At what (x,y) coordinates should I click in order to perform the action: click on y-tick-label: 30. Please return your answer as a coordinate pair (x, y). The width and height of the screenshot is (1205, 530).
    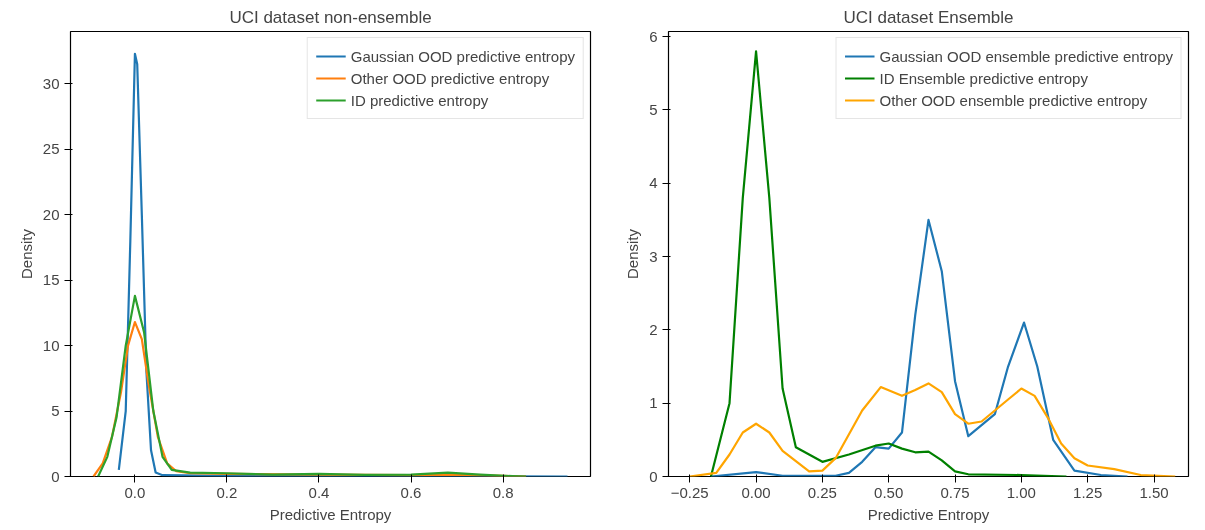
    Looking at the image, I should click on (51, 83).